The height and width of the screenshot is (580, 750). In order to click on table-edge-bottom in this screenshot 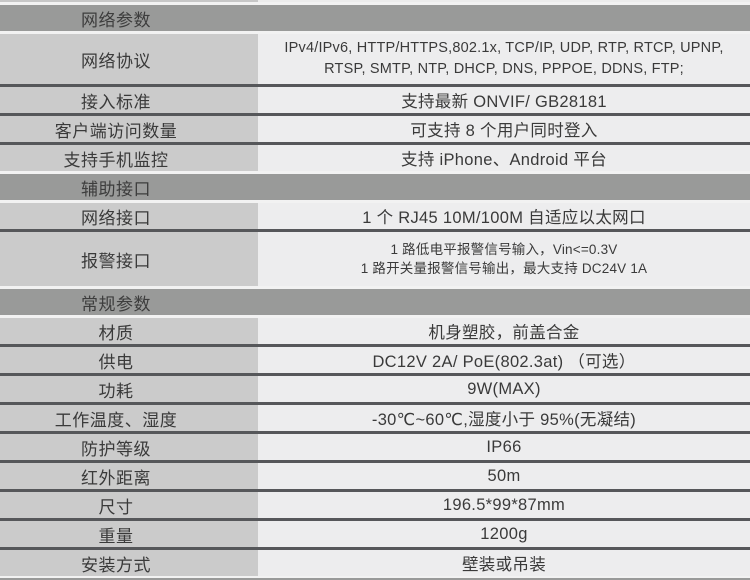, I will do `click(375, 578)`.